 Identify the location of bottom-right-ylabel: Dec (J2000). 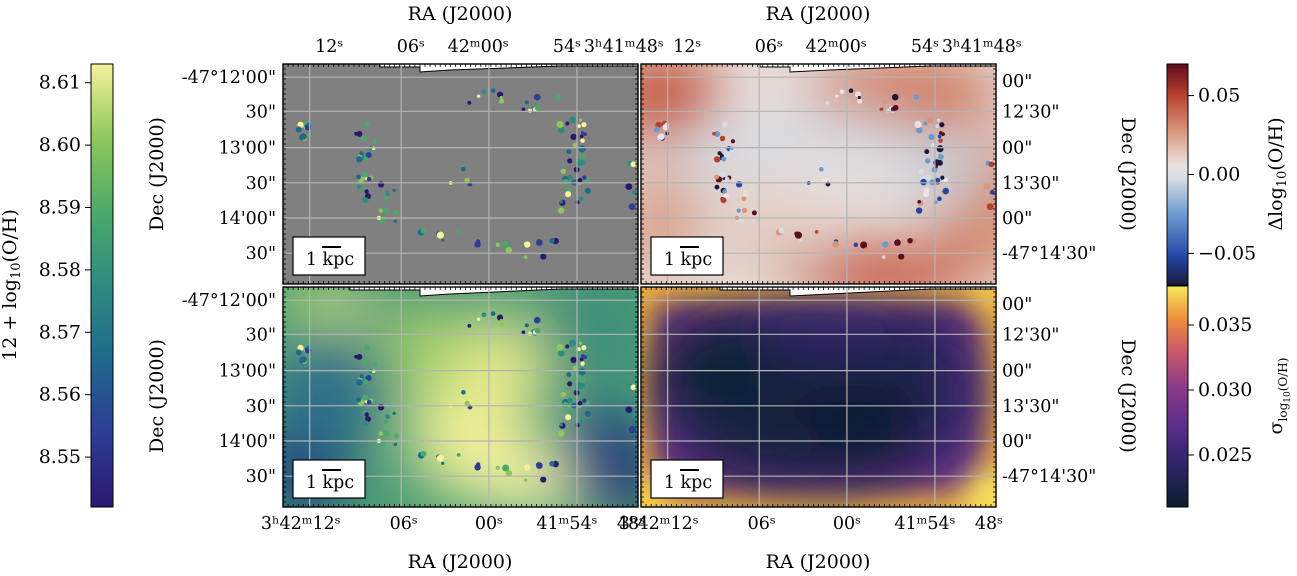
(1128, 396).